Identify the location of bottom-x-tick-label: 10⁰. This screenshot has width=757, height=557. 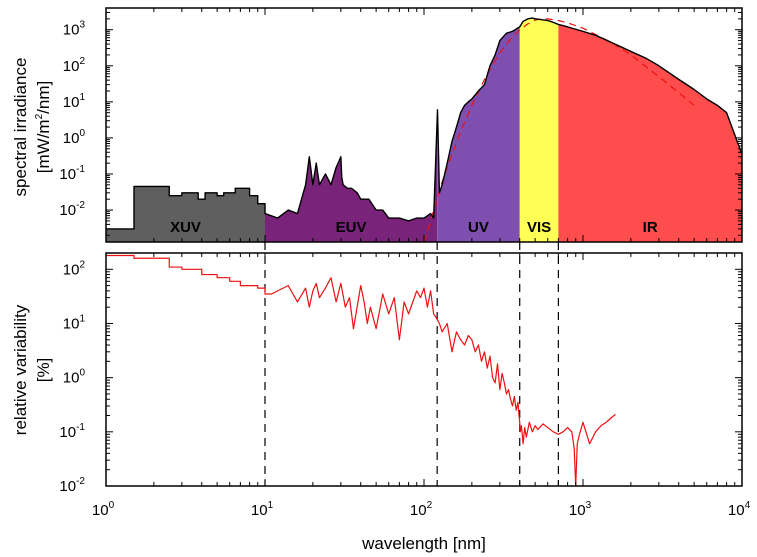
(103, 509).